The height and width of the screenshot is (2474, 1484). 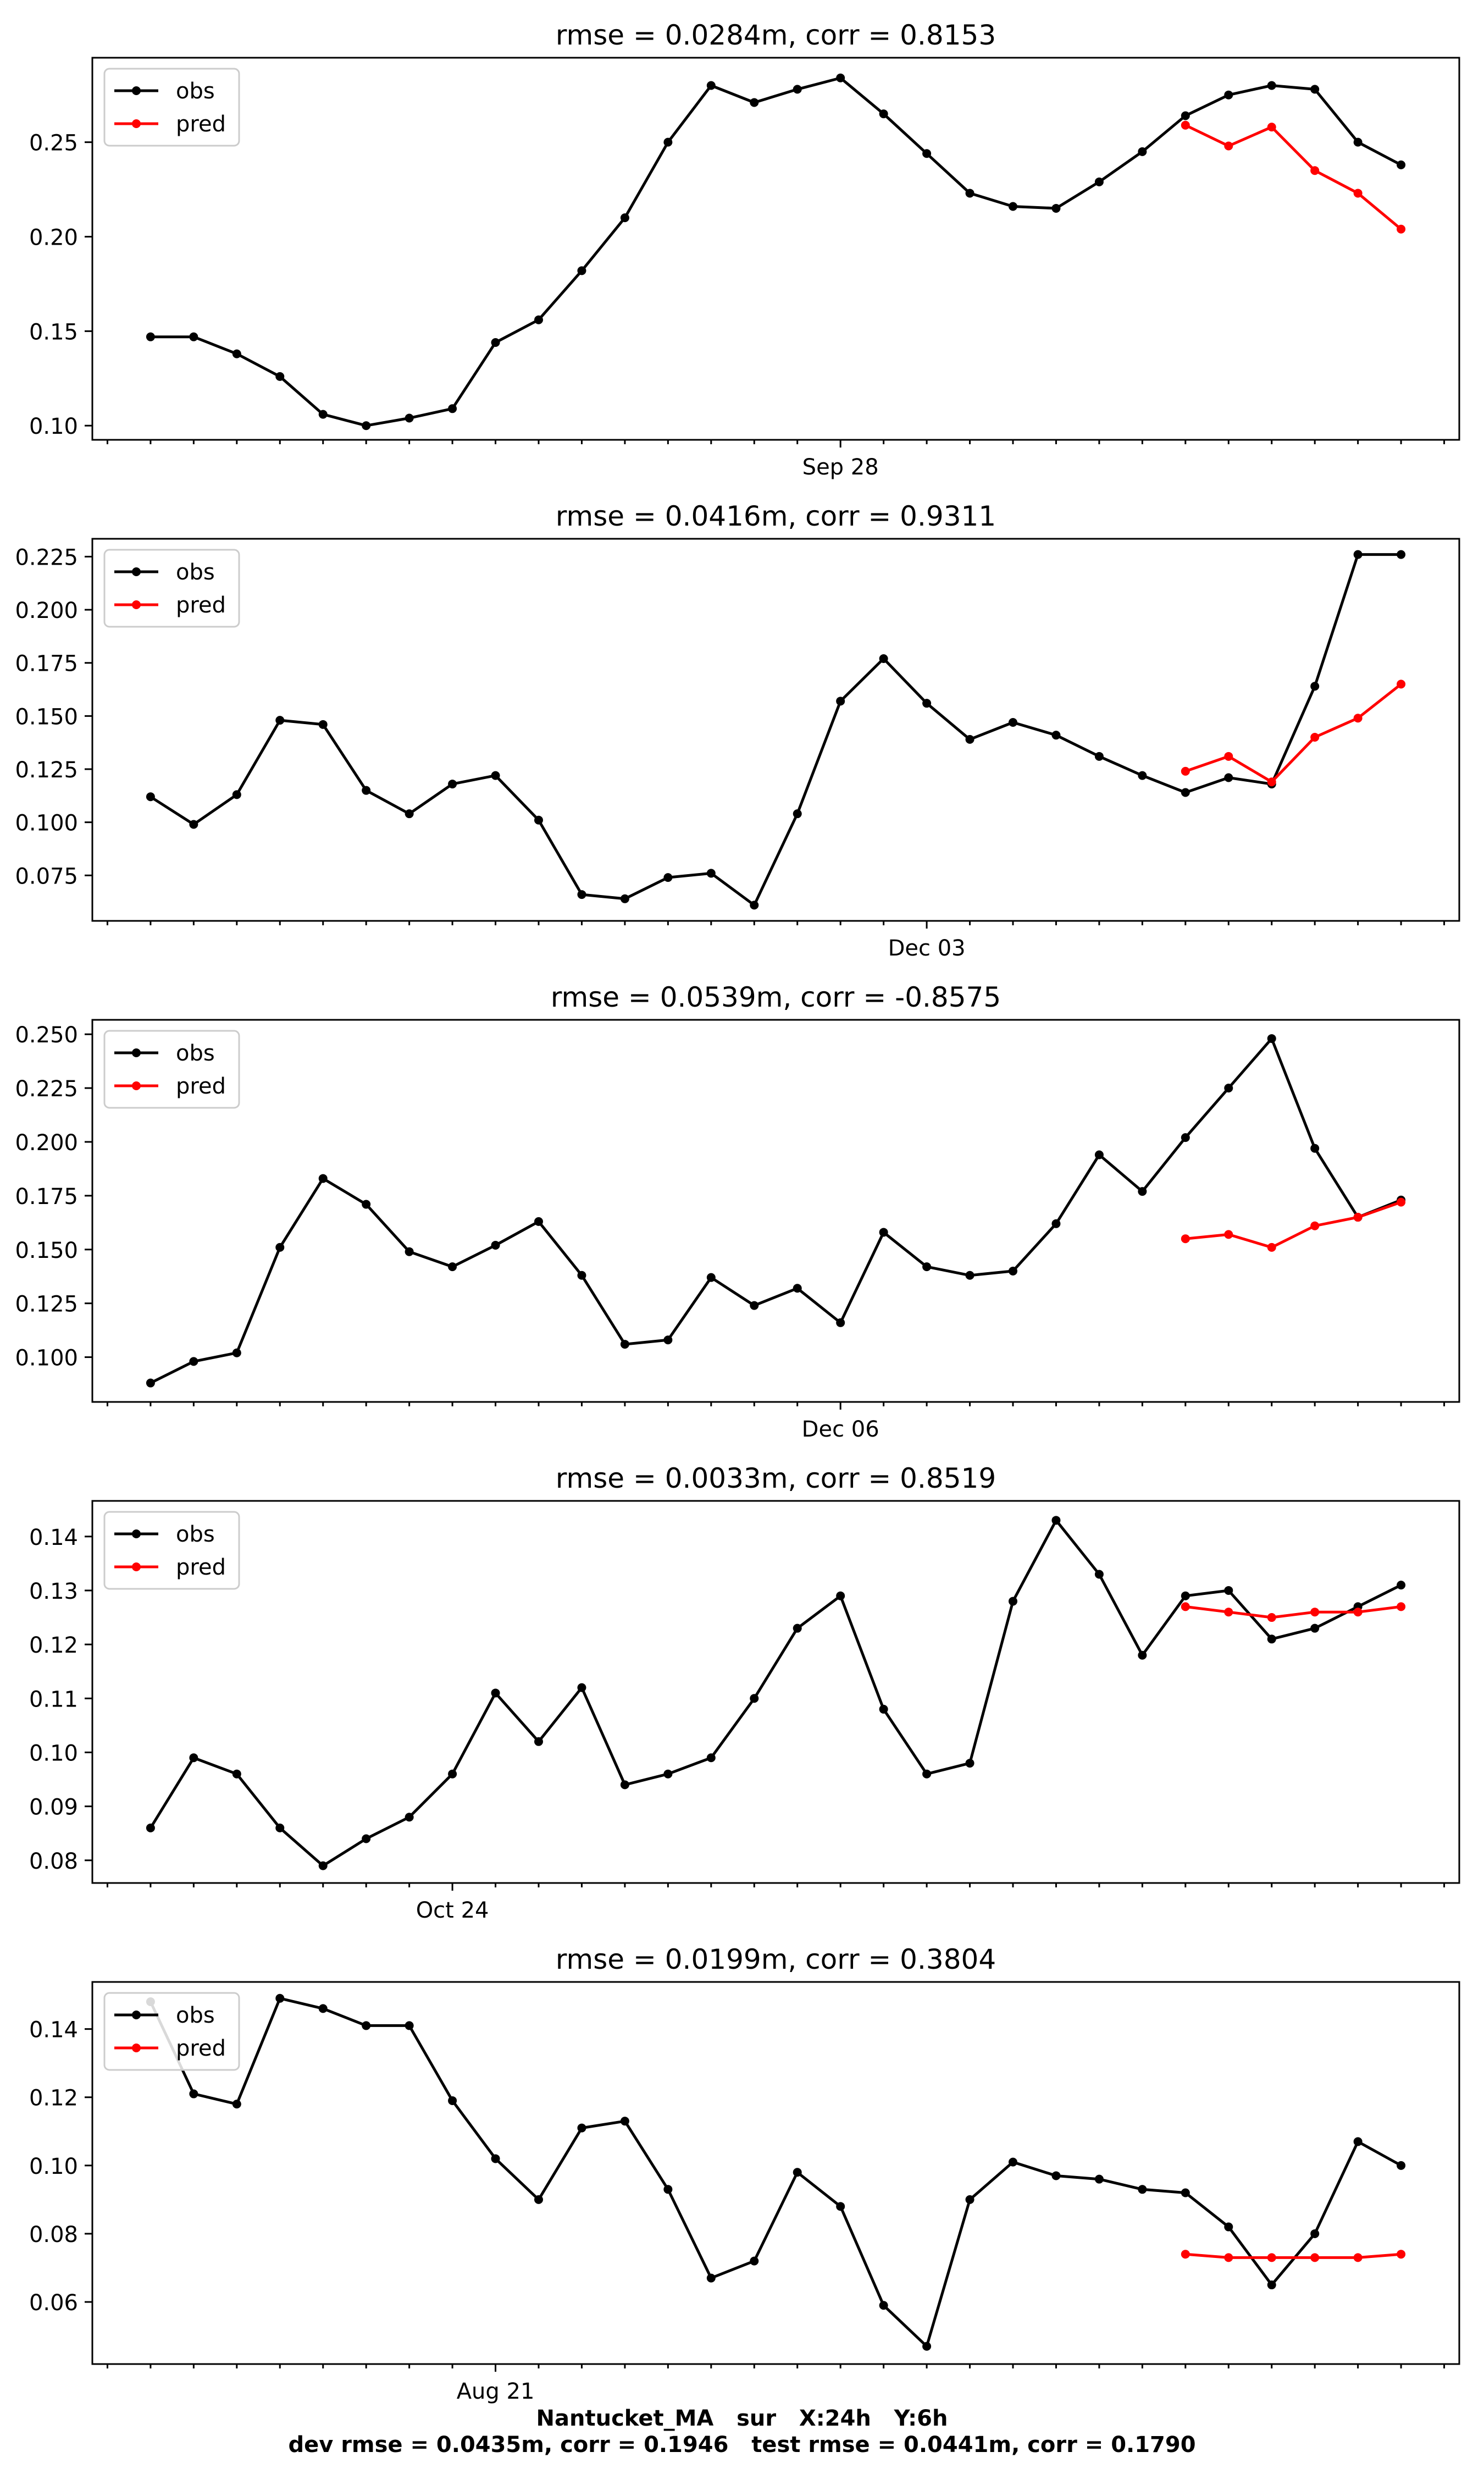 I want to click on chart-title: rmse = 0.0199m, corr = 0.3804, so click(x=776, y=1959).